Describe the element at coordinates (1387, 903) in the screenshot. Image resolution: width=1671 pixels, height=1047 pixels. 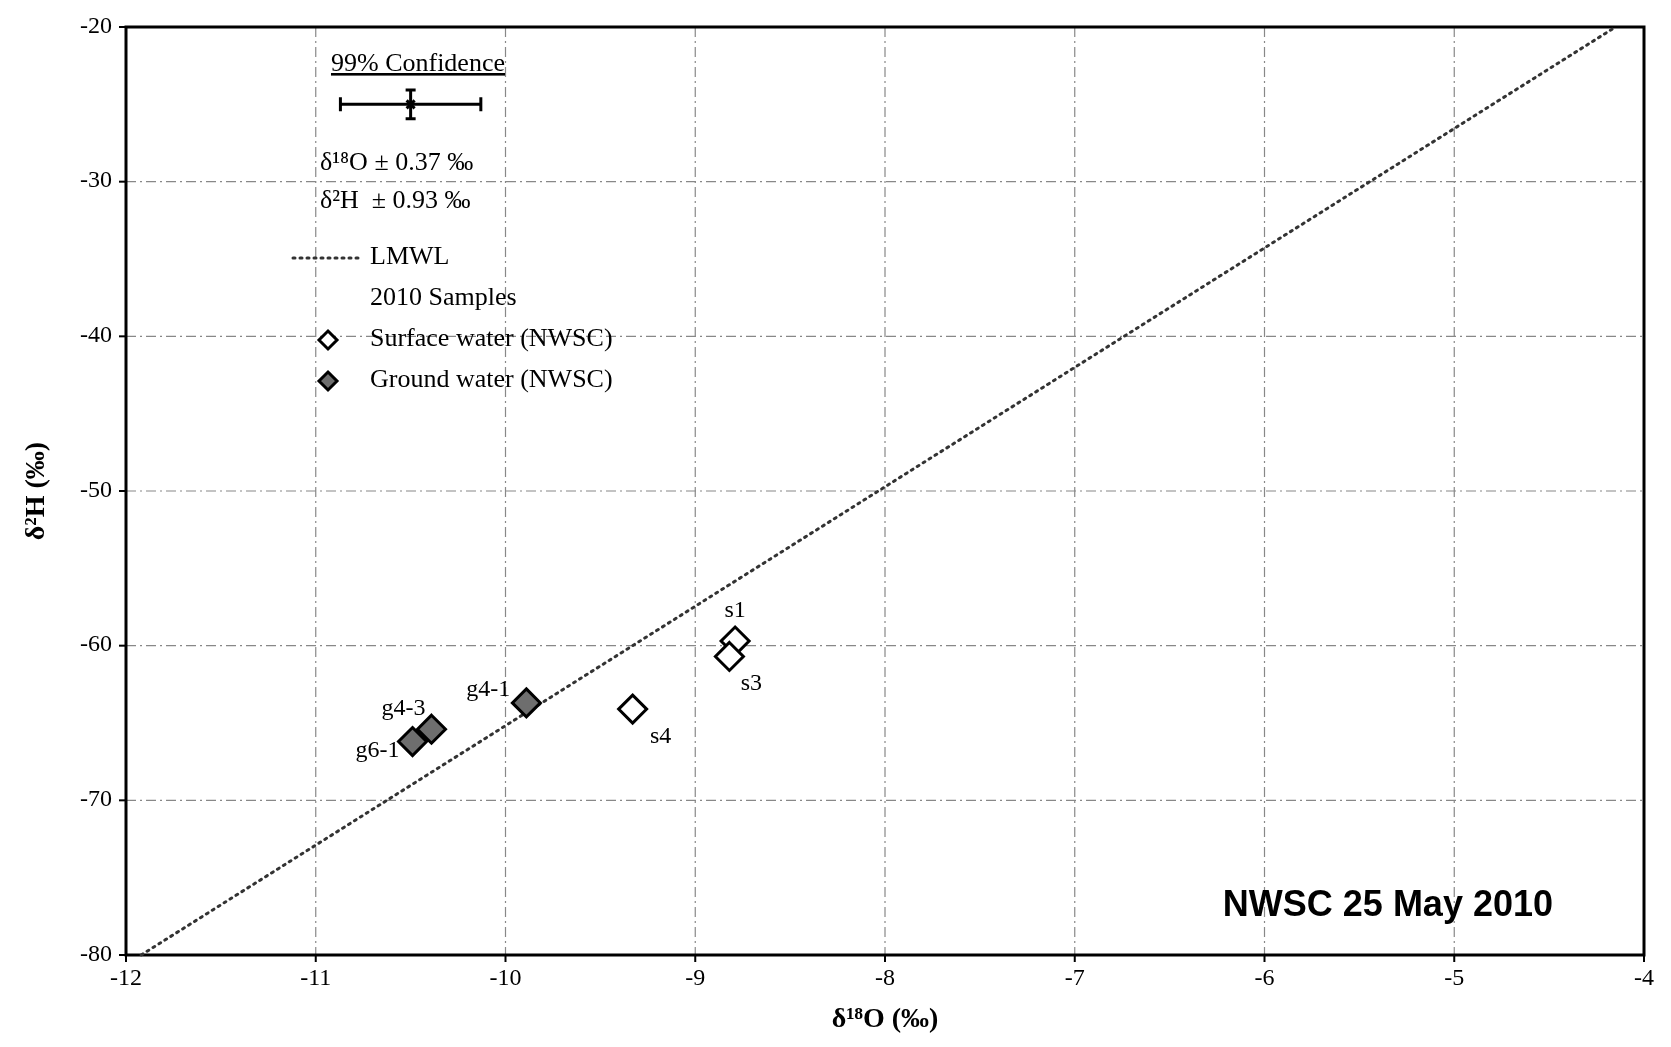
I see `annotation: NWSC 25 May 2010` at that location.